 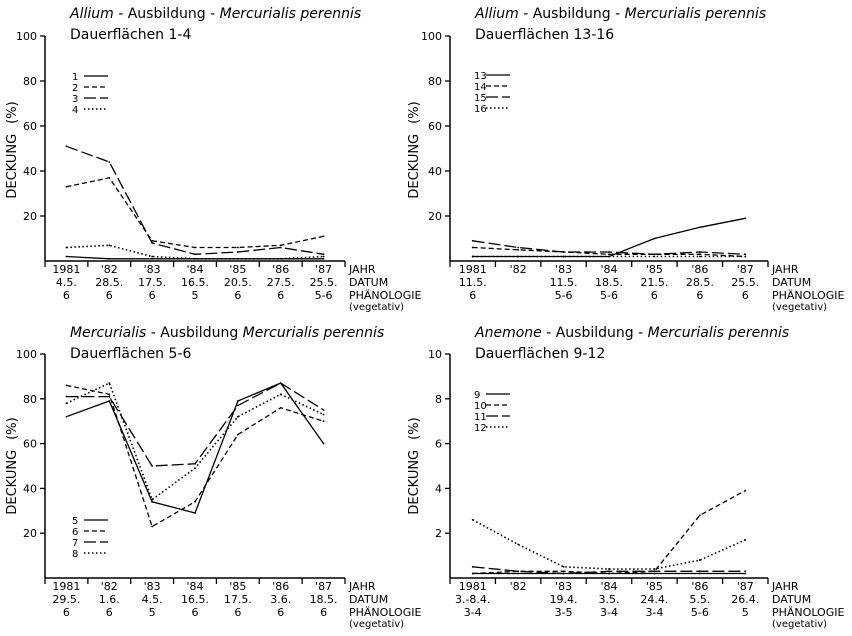 I want to click on y-tick-label: 4, so click(x=438, y=488).